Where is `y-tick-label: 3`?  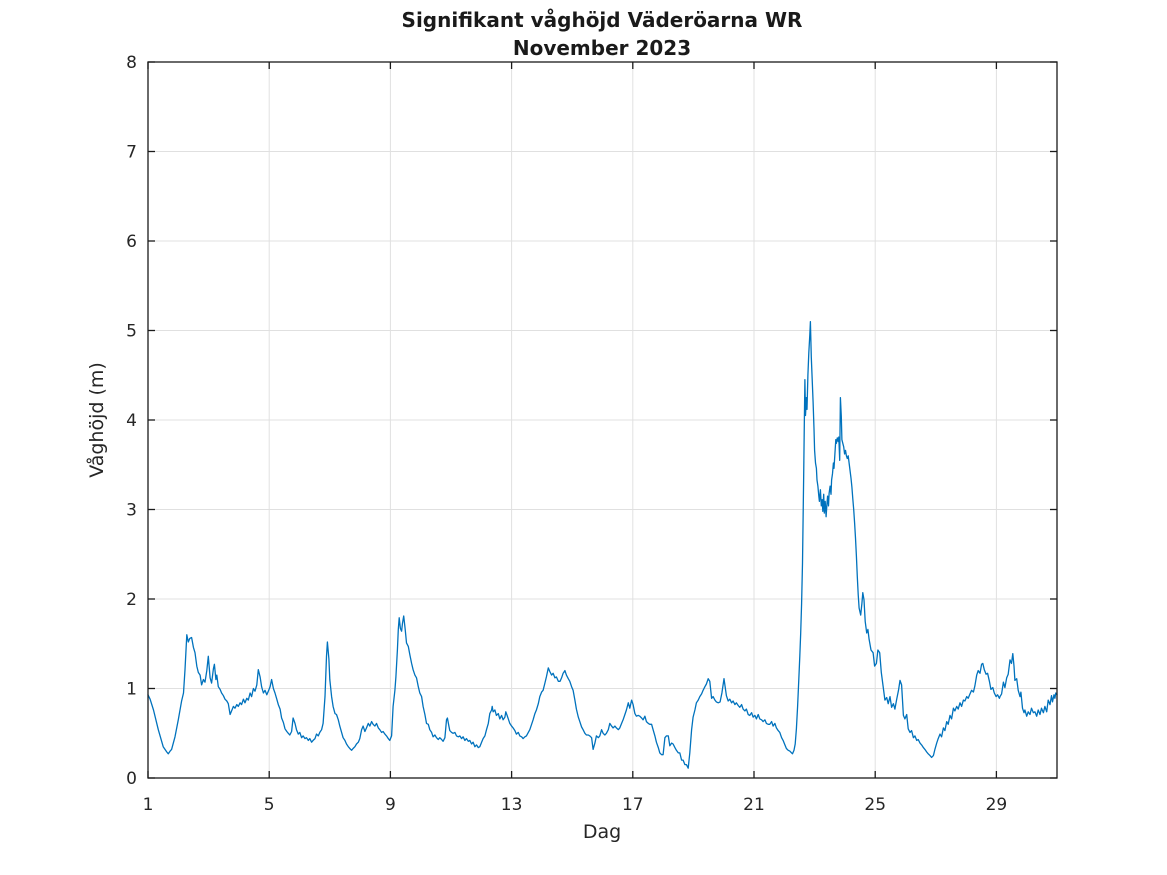 y-tick-label: 3 is located at coordinates (131, 511).